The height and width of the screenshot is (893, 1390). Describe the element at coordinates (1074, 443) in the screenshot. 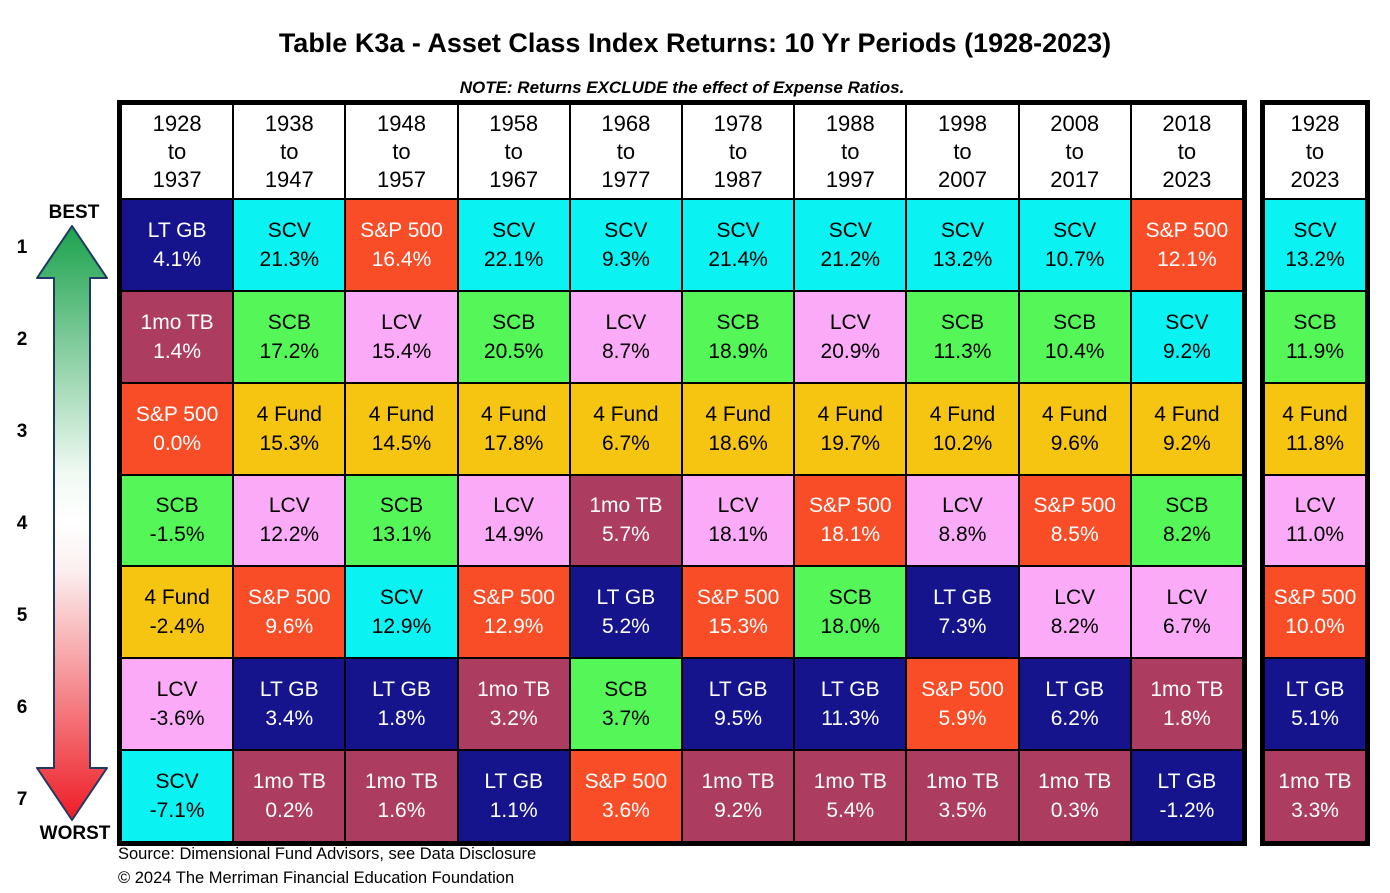

I see `return-value: 9.6%` at that location.